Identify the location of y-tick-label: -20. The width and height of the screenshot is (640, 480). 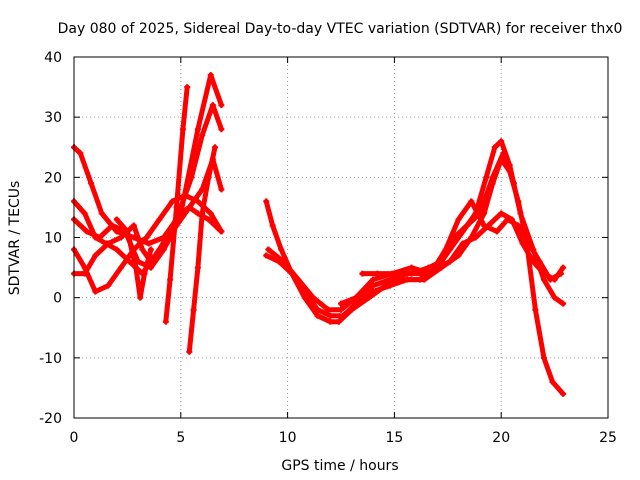
(50, 419).